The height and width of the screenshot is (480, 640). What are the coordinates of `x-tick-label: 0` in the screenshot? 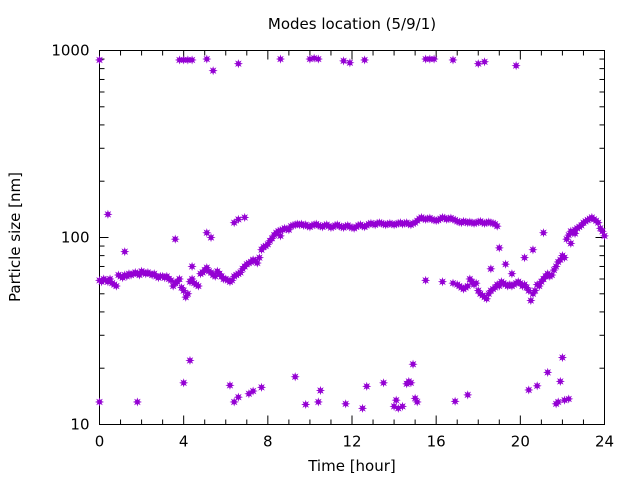 It's located at (100, 442).